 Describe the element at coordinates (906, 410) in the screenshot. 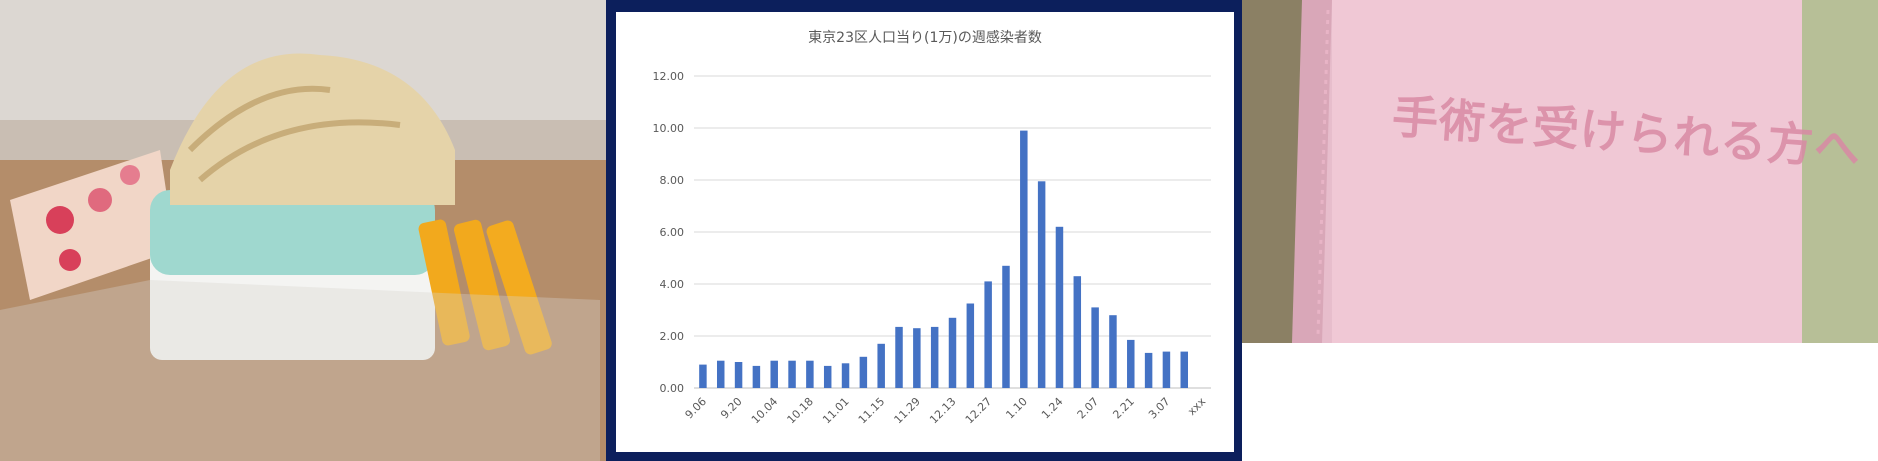

I see `x-tick-label: 11.29` at that location.